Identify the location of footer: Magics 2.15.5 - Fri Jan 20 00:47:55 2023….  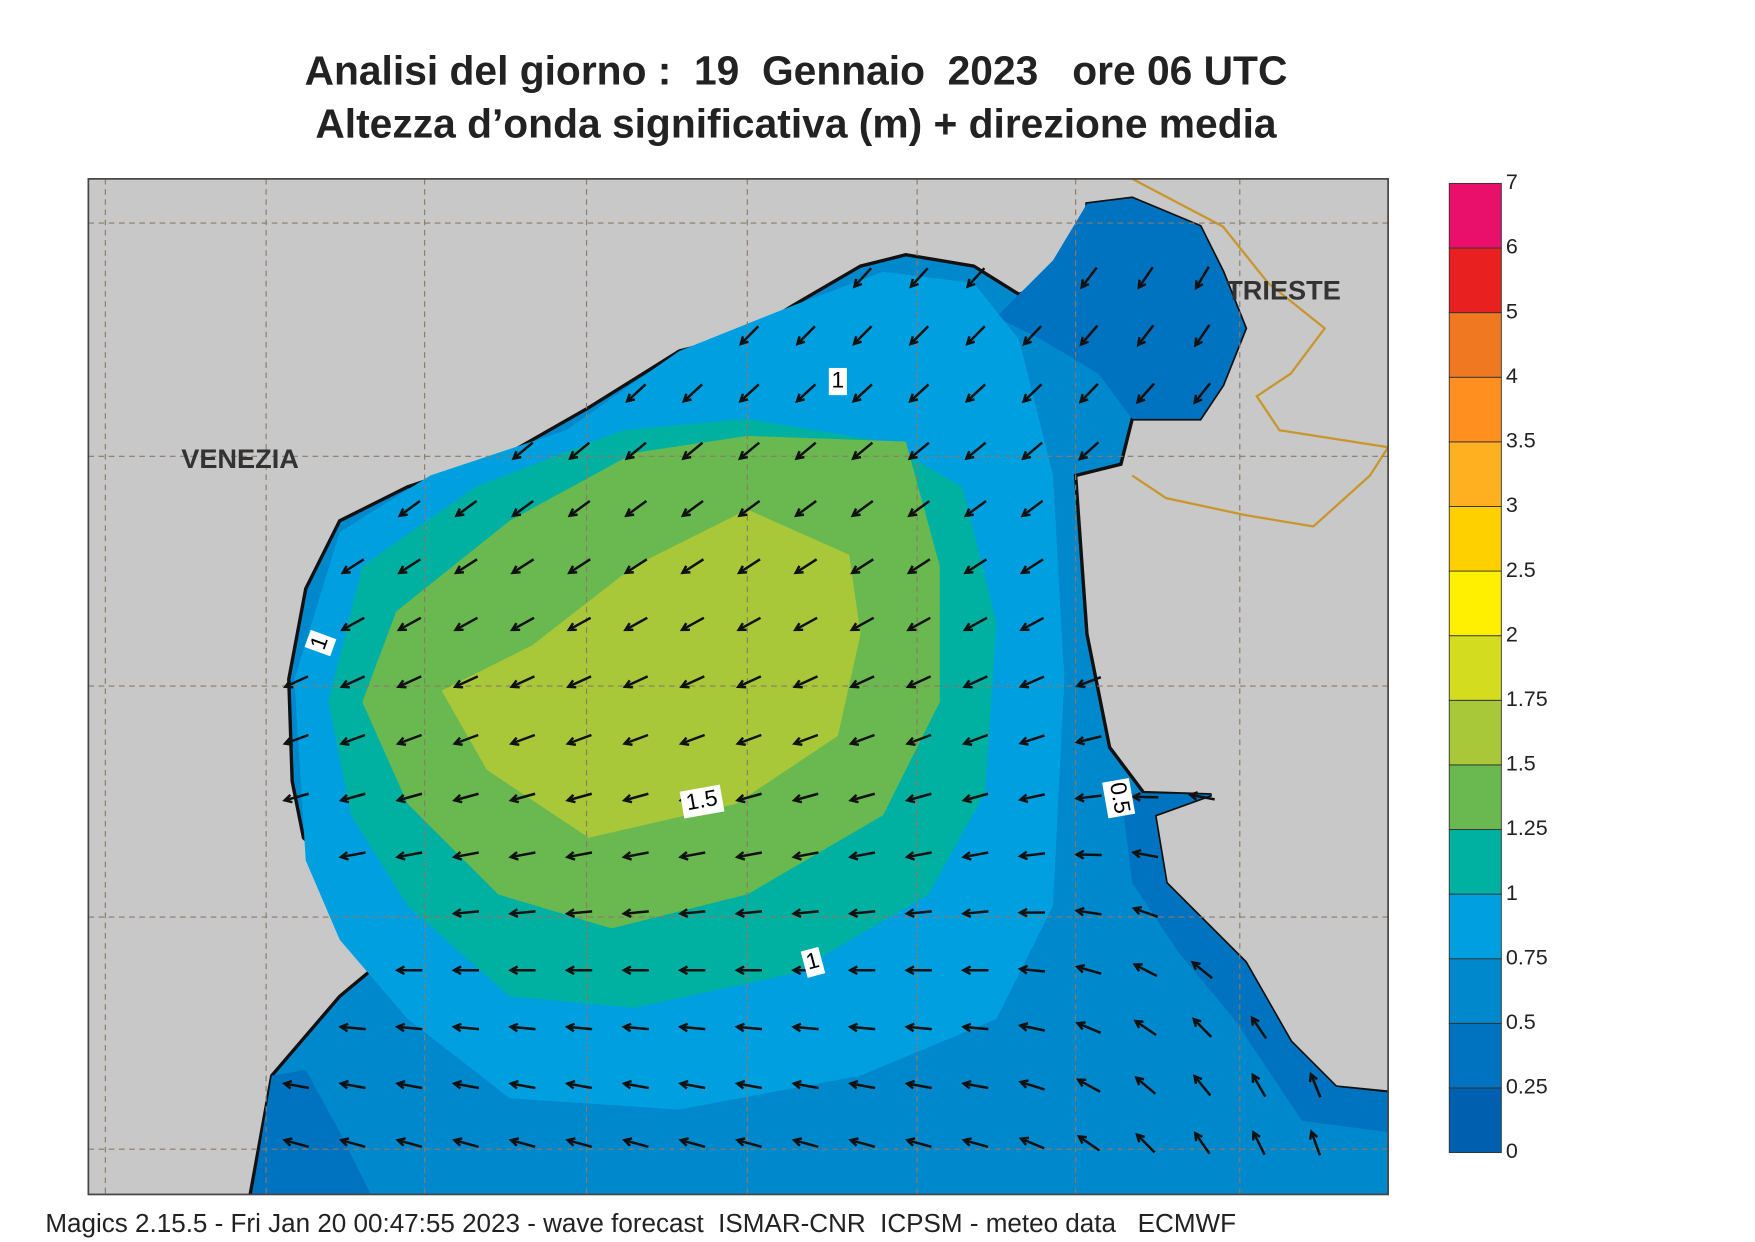
(640, 1223).